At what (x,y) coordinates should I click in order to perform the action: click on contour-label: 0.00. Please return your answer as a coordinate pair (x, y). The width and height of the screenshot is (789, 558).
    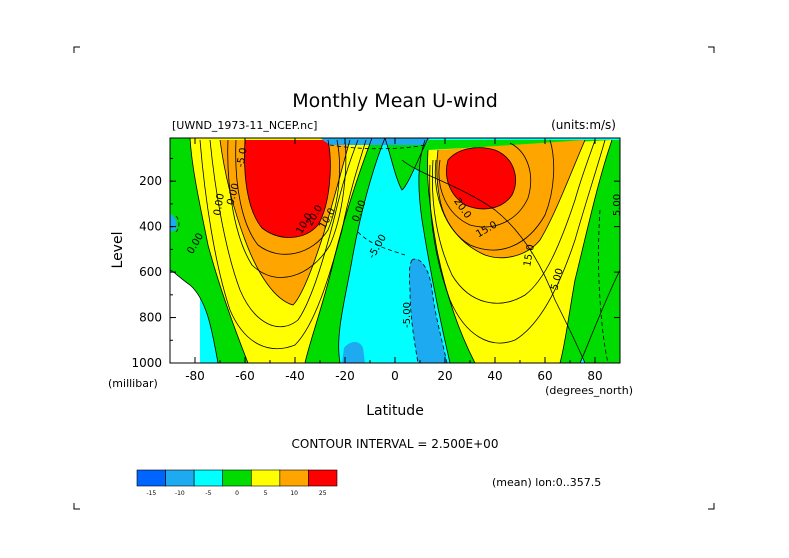
    Looking at the image, I should click on (219, 205).